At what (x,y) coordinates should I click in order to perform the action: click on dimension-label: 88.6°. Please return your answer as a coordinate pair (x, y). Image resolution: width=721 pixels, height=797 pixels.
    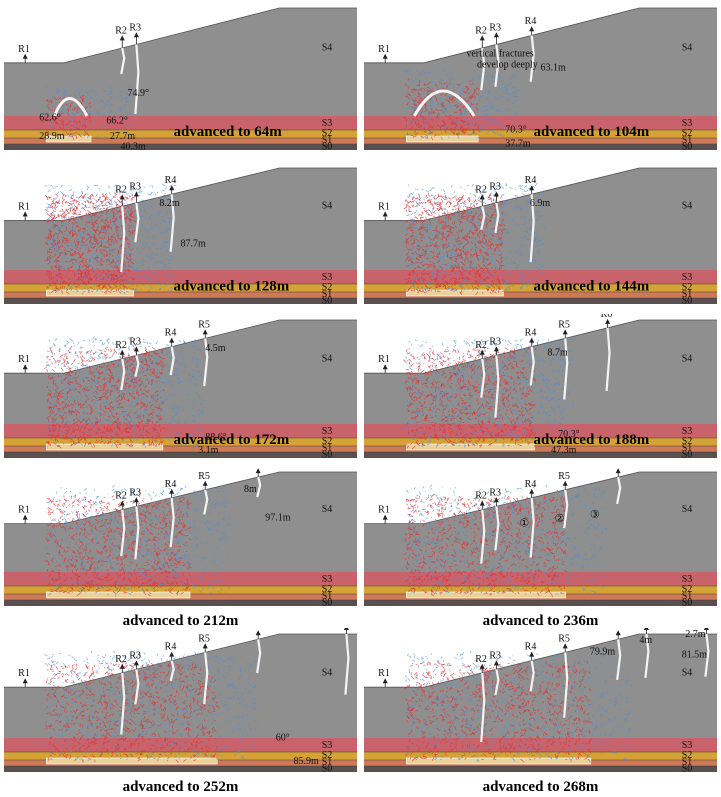
    Looking at the image, I should click on (216, 437).